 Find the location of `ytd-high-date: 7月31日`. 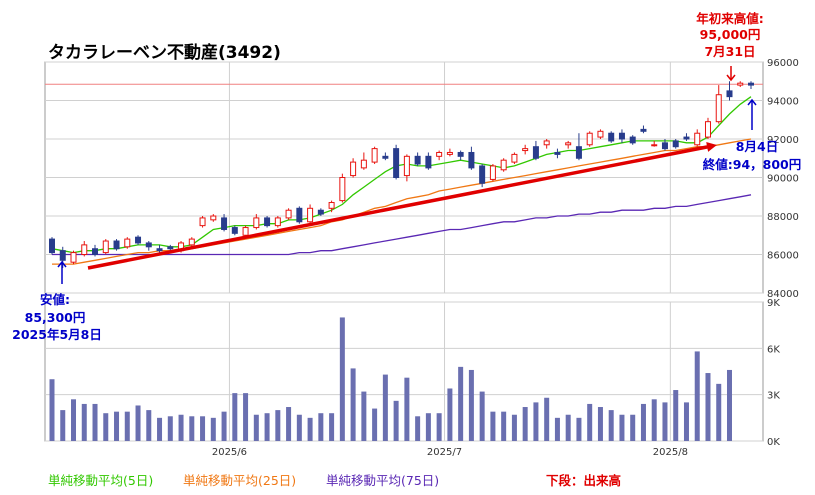

ytd-high-date: 7月31日 is located at coordinates (730, 51).